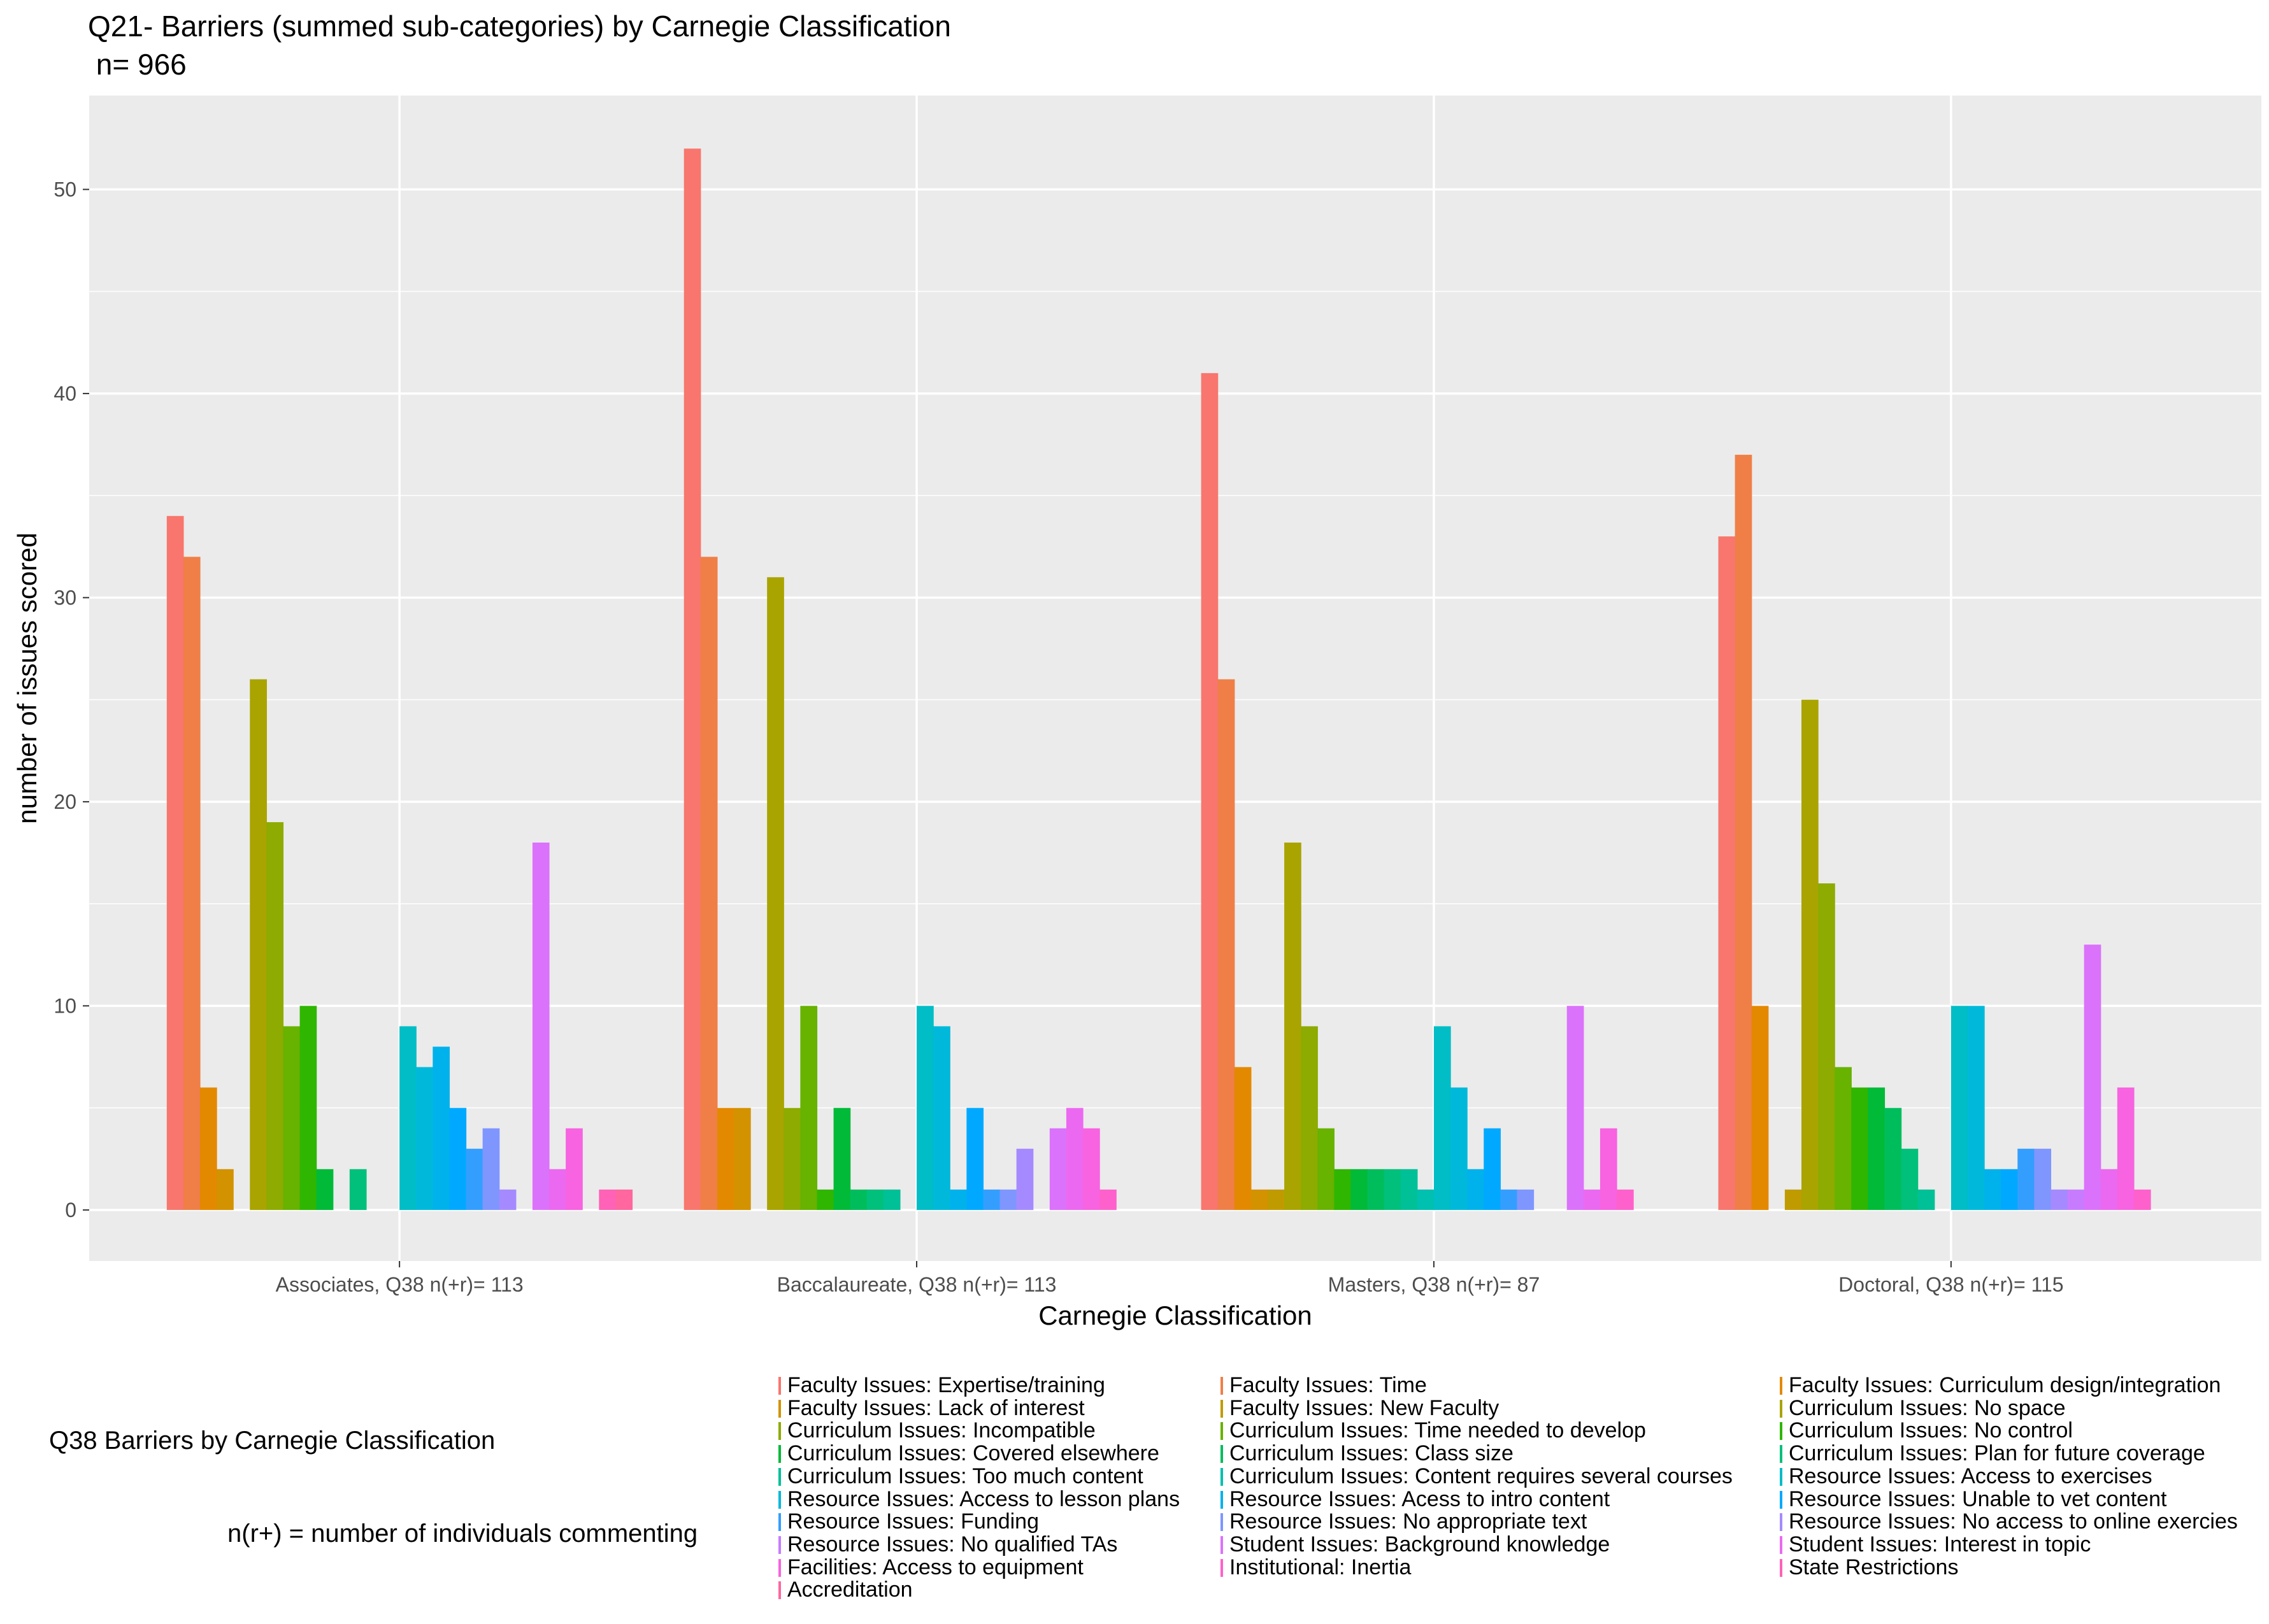  Describe the element at coordinates (65, 1005) in the screenshot. I see `y-tick-label: 10` at that location.